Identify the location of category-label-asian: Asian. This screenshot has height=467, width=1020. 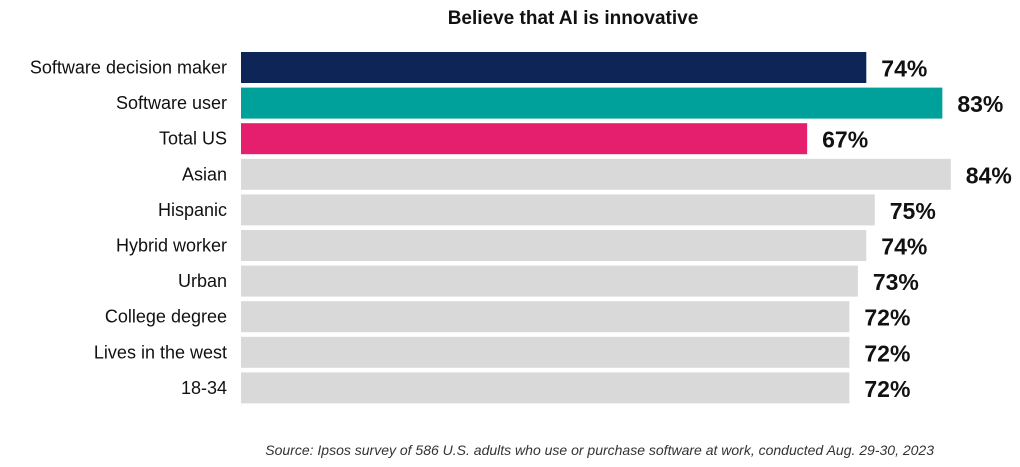
(204, 174).